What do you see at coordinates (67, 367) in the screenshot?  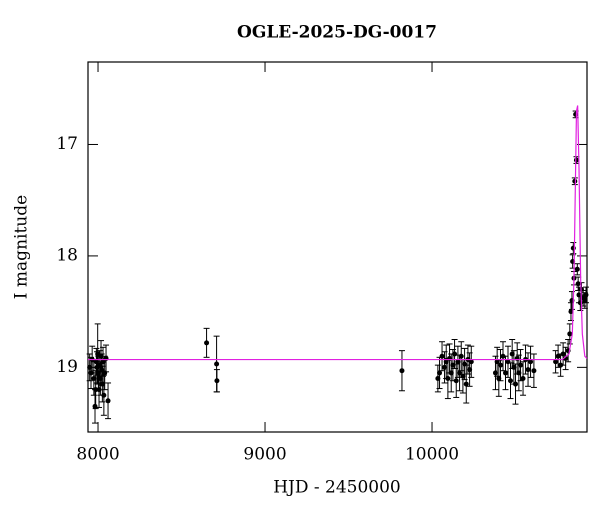 I see `y-tick-label: 19` at bounding box center [67, 367].